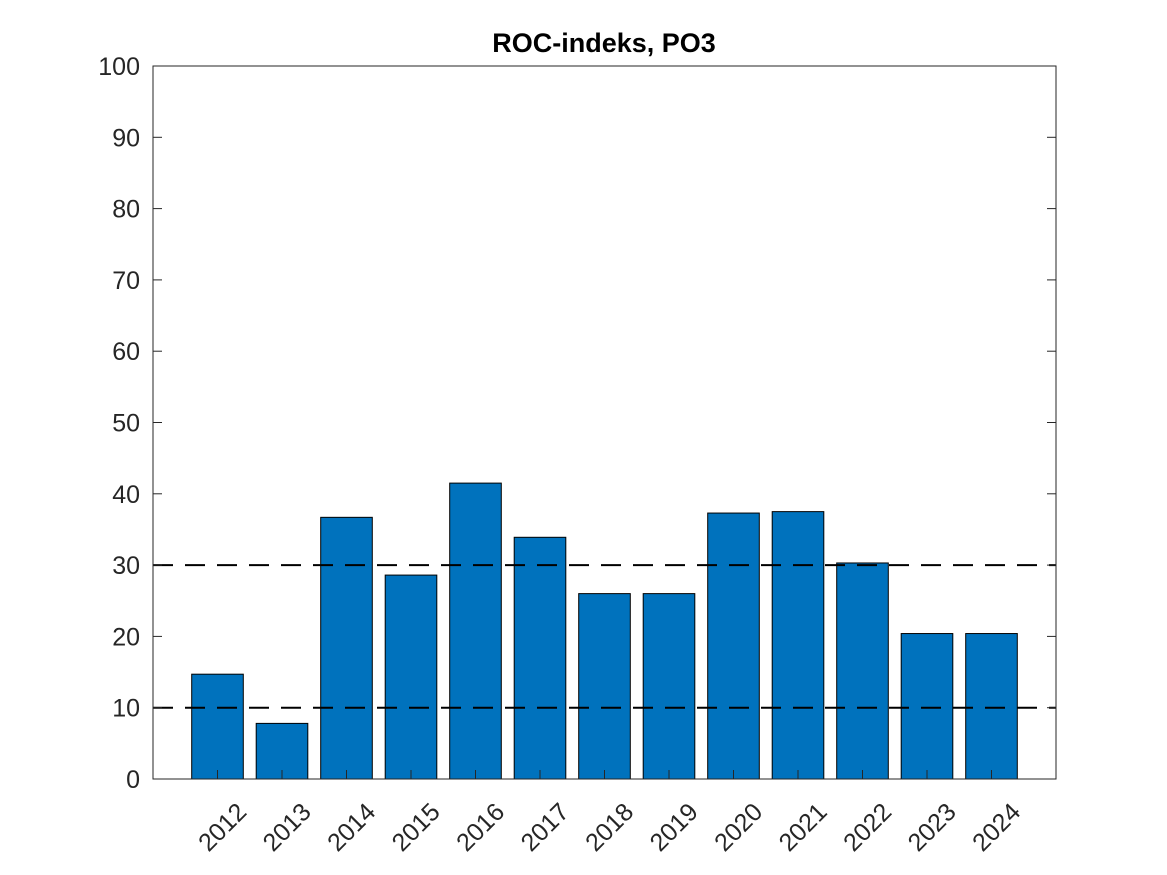 The width and height of the screenshot is (1167, 875). I want to click on y-tick-label: 90, so click(126, 138).